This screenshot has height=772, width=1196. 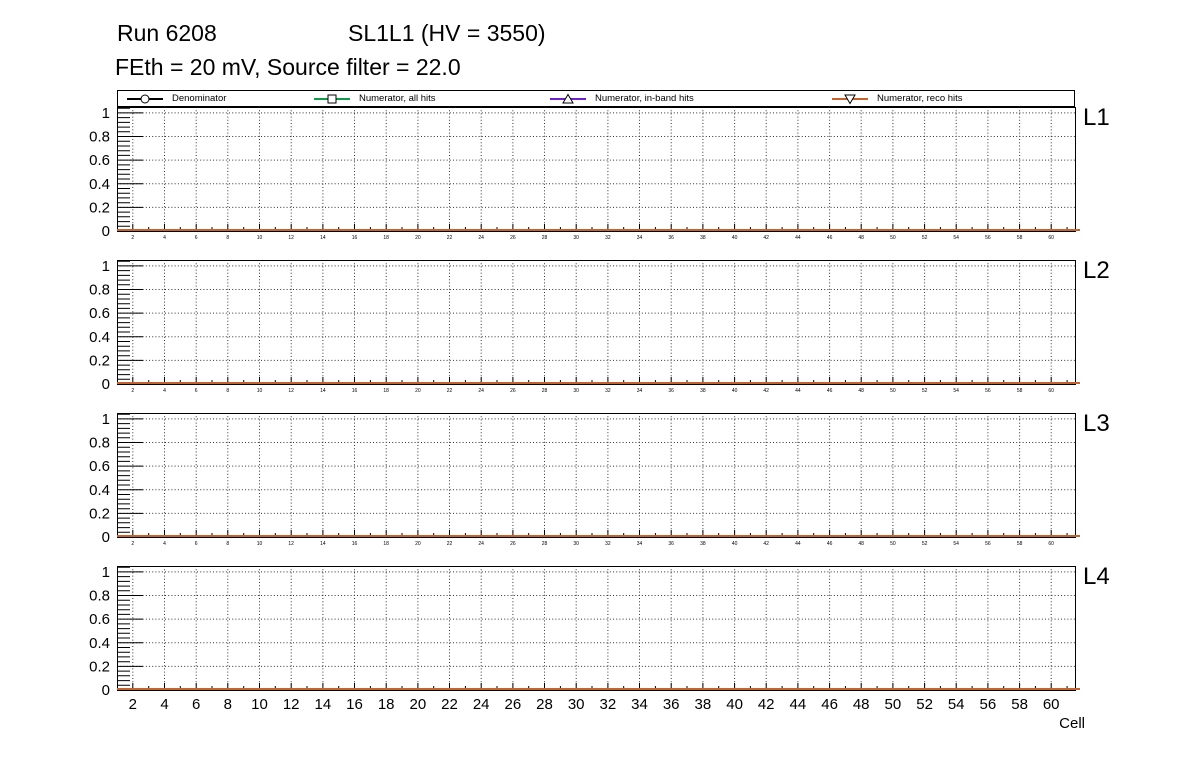 What do you see at coordinates (850, 99) in the screenshot?
I see `open-triangle-down-icon` at bounding box center [850, 99].